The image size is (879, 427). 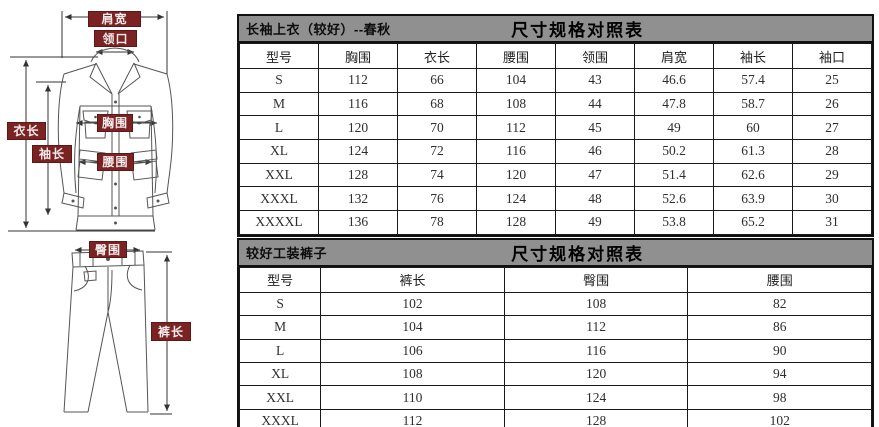 I want to click on table-cell: 47, so click(x=595, y=175).